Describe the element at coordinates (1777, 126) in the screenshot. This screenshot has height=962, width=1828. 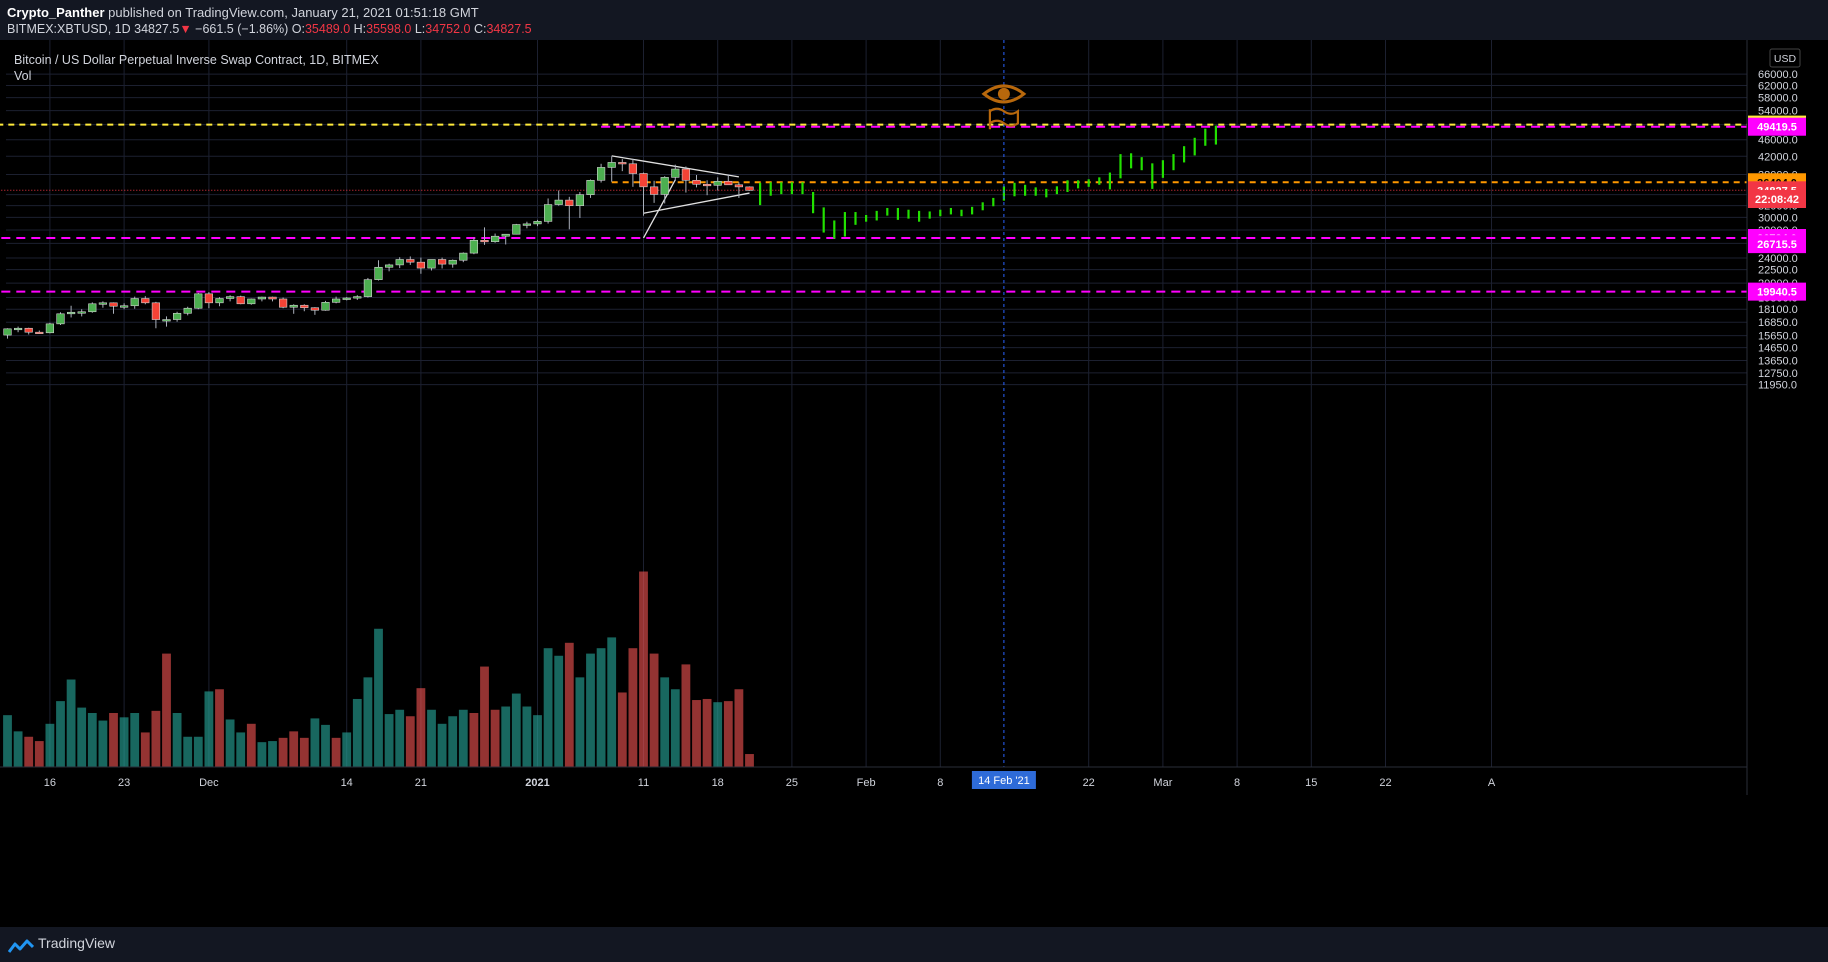
I see `level-price-label-badge` at that location.